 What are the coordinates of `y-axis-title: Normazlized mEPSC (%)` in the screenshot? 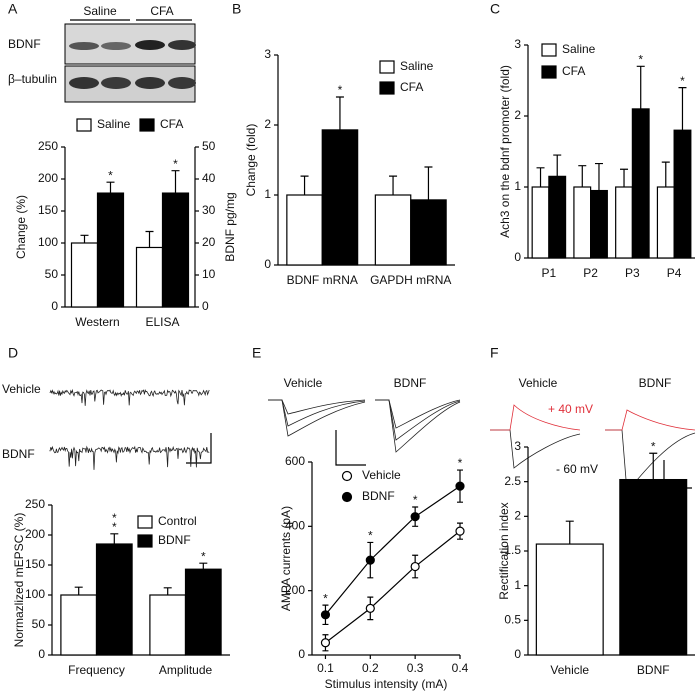 It's located at (19, 580).